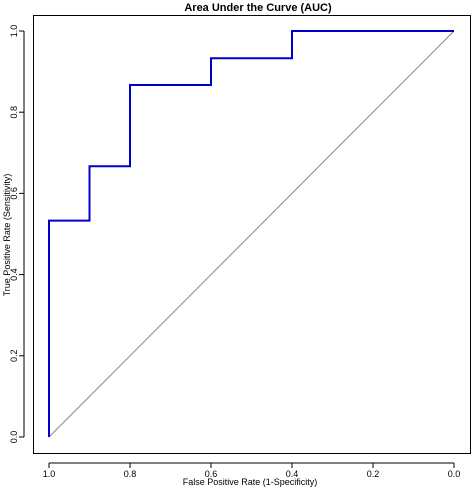  Describe the element at coordinates (373, 474) in the screenshot. I see `x-tick-label: 0.2` at that location.